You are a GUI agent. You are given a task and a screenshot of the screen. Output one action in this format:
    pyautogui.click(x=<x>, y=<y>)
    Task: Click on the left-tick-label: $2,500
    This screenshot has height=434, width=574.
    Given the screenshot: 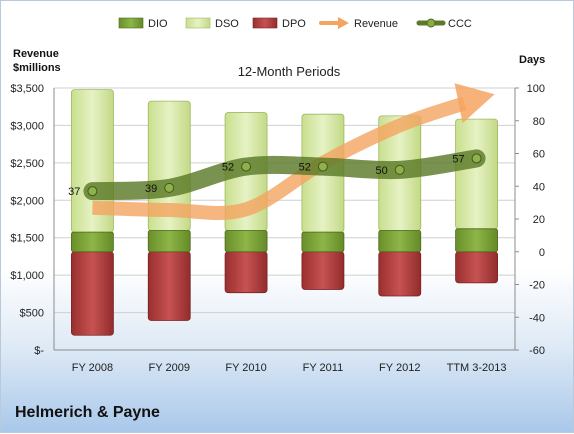 What is the action you would take?
    pyautogui.click(x=27, y=164)
    